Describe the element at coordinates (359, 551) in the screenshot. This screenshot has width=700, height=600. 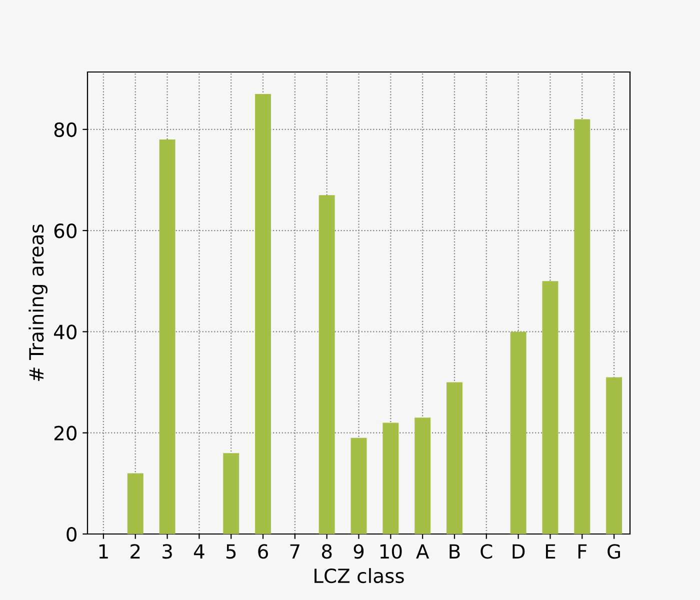
I see `x-tick-label: 9` at that location.